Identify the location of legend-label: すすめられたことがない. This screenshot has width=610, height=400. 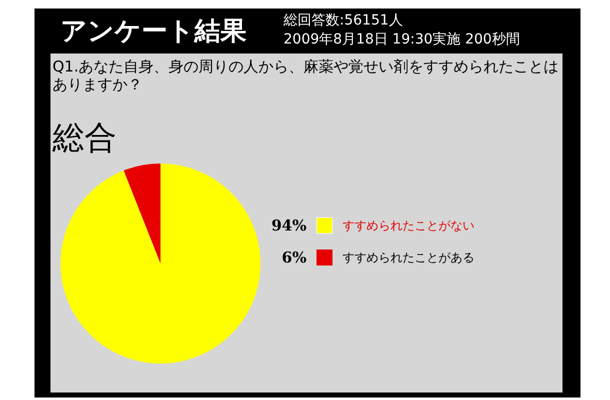
(408, 225).